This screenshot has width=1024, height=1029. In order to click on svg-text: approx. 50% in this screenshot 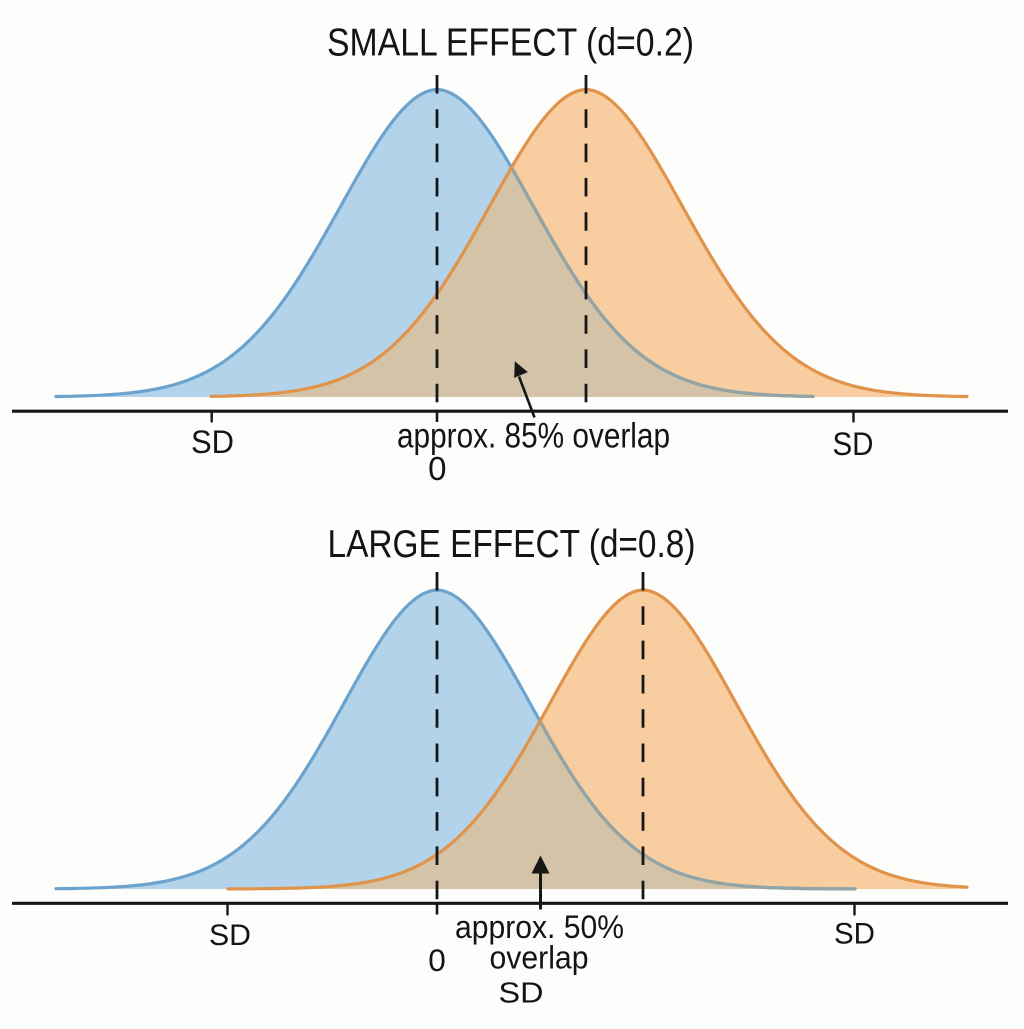, I will do `click(539, 927)`.